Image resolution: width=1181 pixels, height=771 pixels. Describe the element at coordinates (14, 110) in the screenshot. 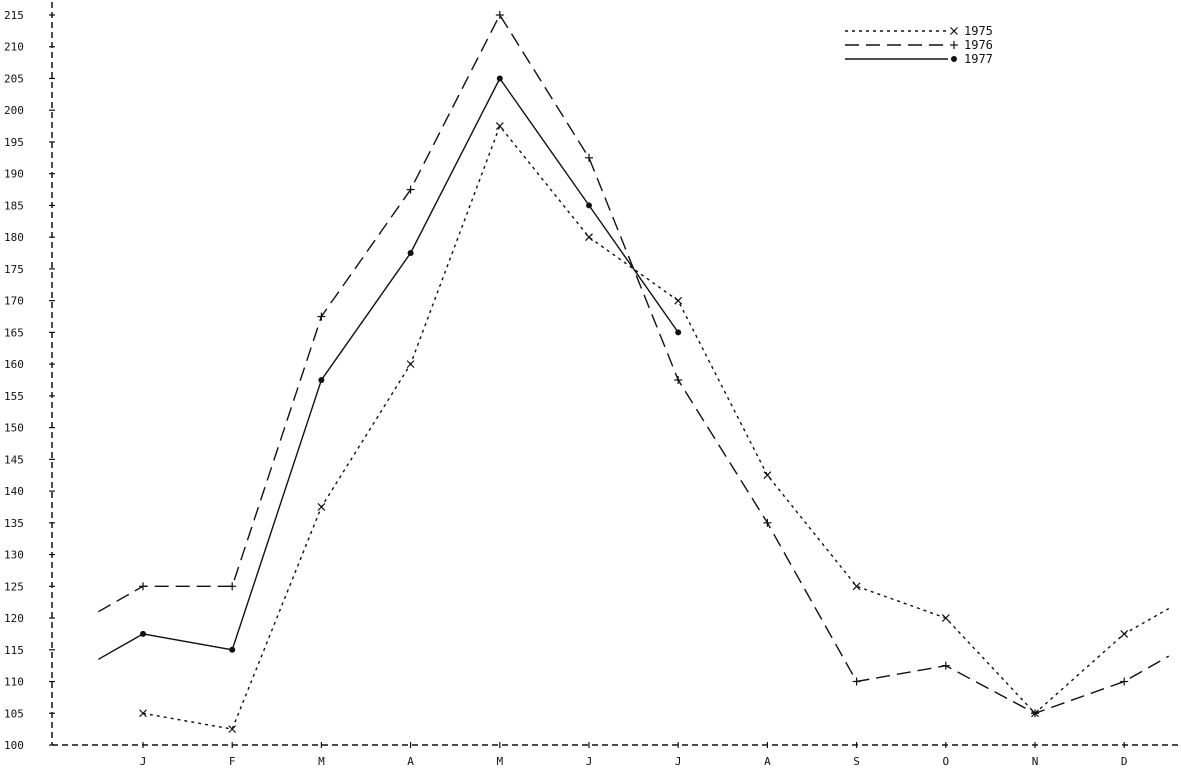

I see `y-tick-label: 200` at that location.